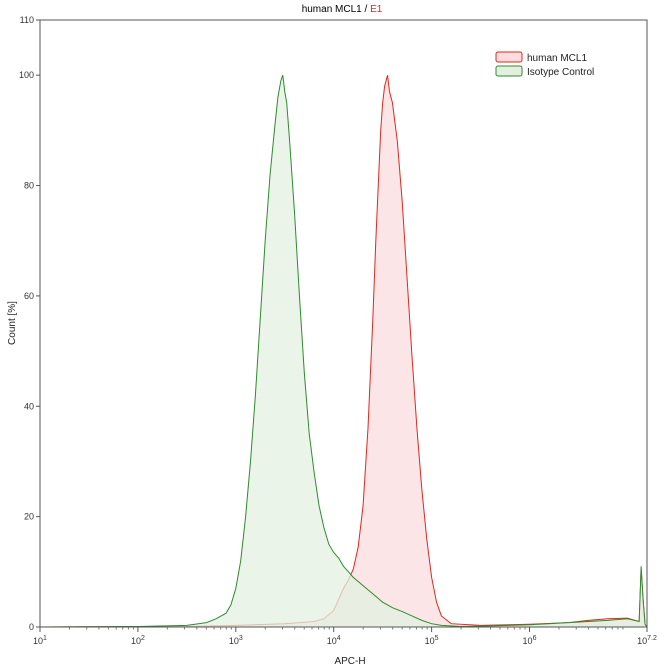 This screenshot has width=670, height=670. What do you see at coordinates (345, 636) in the screenshot?
I see `x-axis-ticks: 10¹ 10² 10³ 10⁴ 10⁵ 10⁶ 107.2` at bounding box center [345, 636].